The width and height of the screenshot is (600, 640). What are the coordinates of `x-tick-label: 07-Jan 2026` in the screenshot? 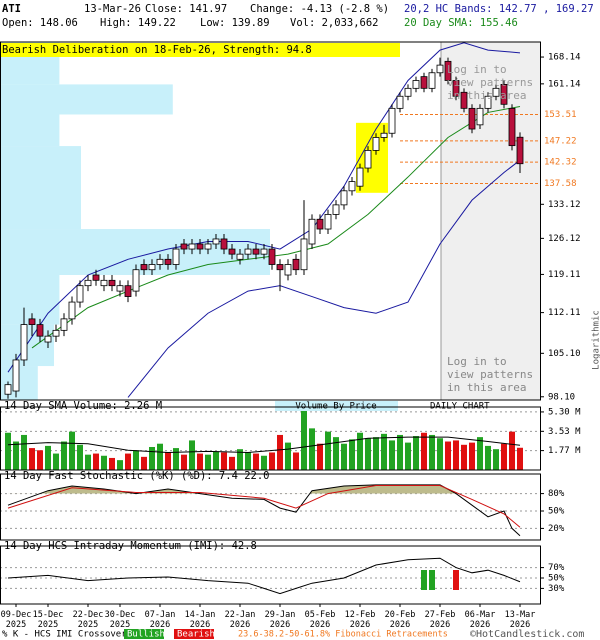 It's located at (160, 620).